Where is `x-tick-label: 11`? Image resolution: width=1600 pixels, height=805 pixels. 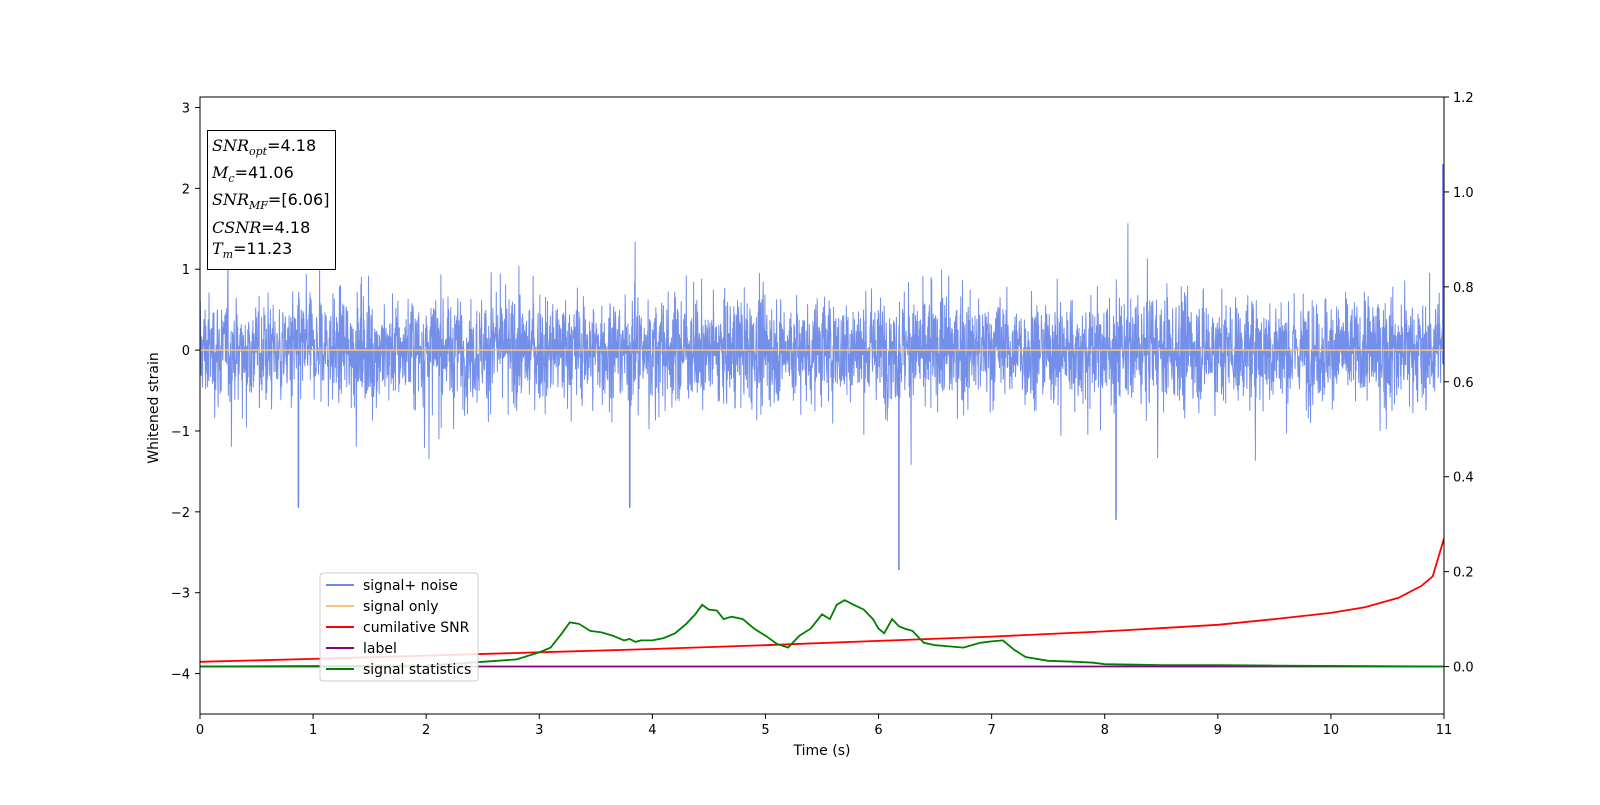 x-tick-label: 11 is located at coordinates (1444, 730).